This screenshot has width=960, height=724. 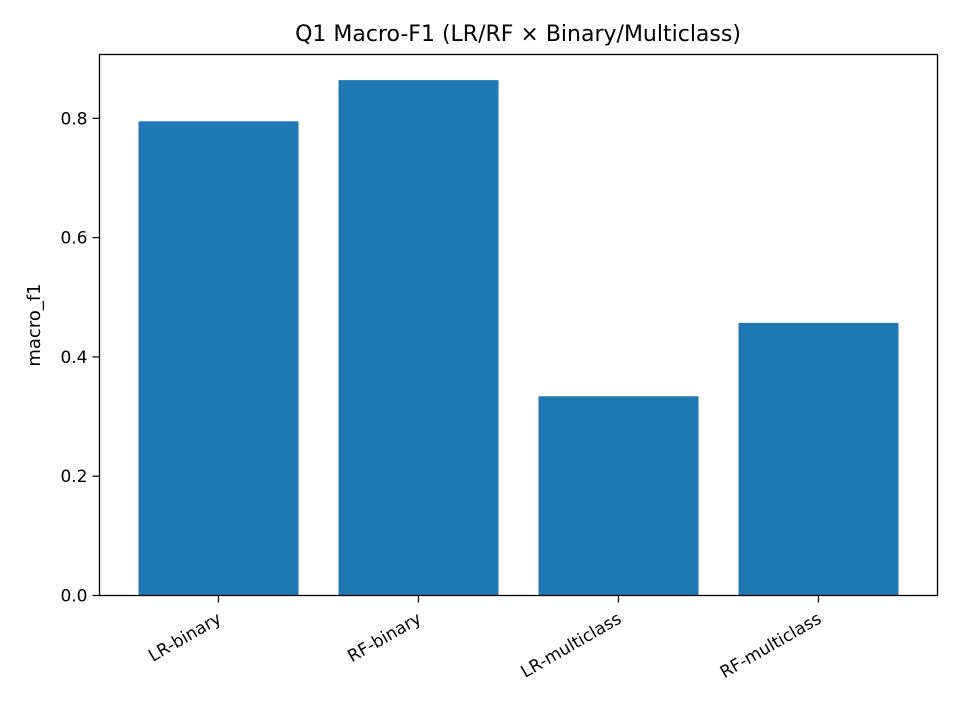 What do you see at coordinates (571, 646) in the screenshot?
I see `x-tick-label: LR-multiclass` at bounding box center [571, 646].